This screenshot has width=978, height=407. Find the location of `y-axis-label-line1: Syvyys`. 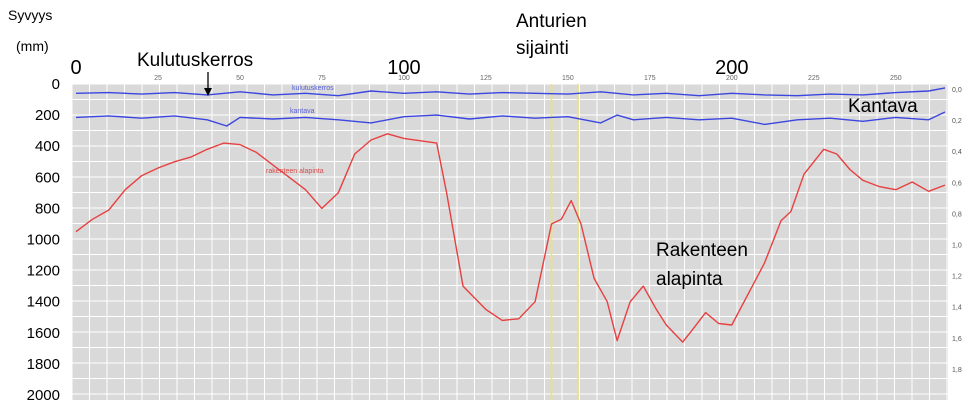

y-axis-label-line1: Syvyys is located at coordinates (30, 15).